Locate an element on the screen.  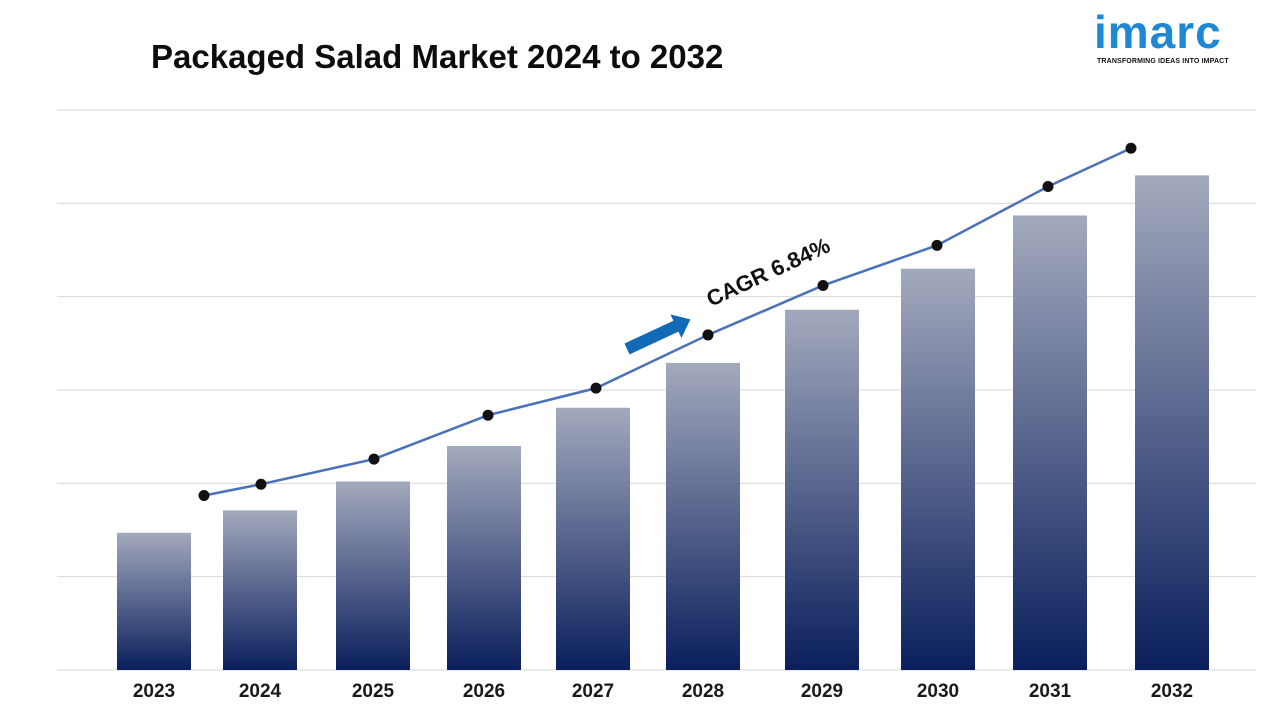
line-point-2028 is located at coordinates (708, 335).